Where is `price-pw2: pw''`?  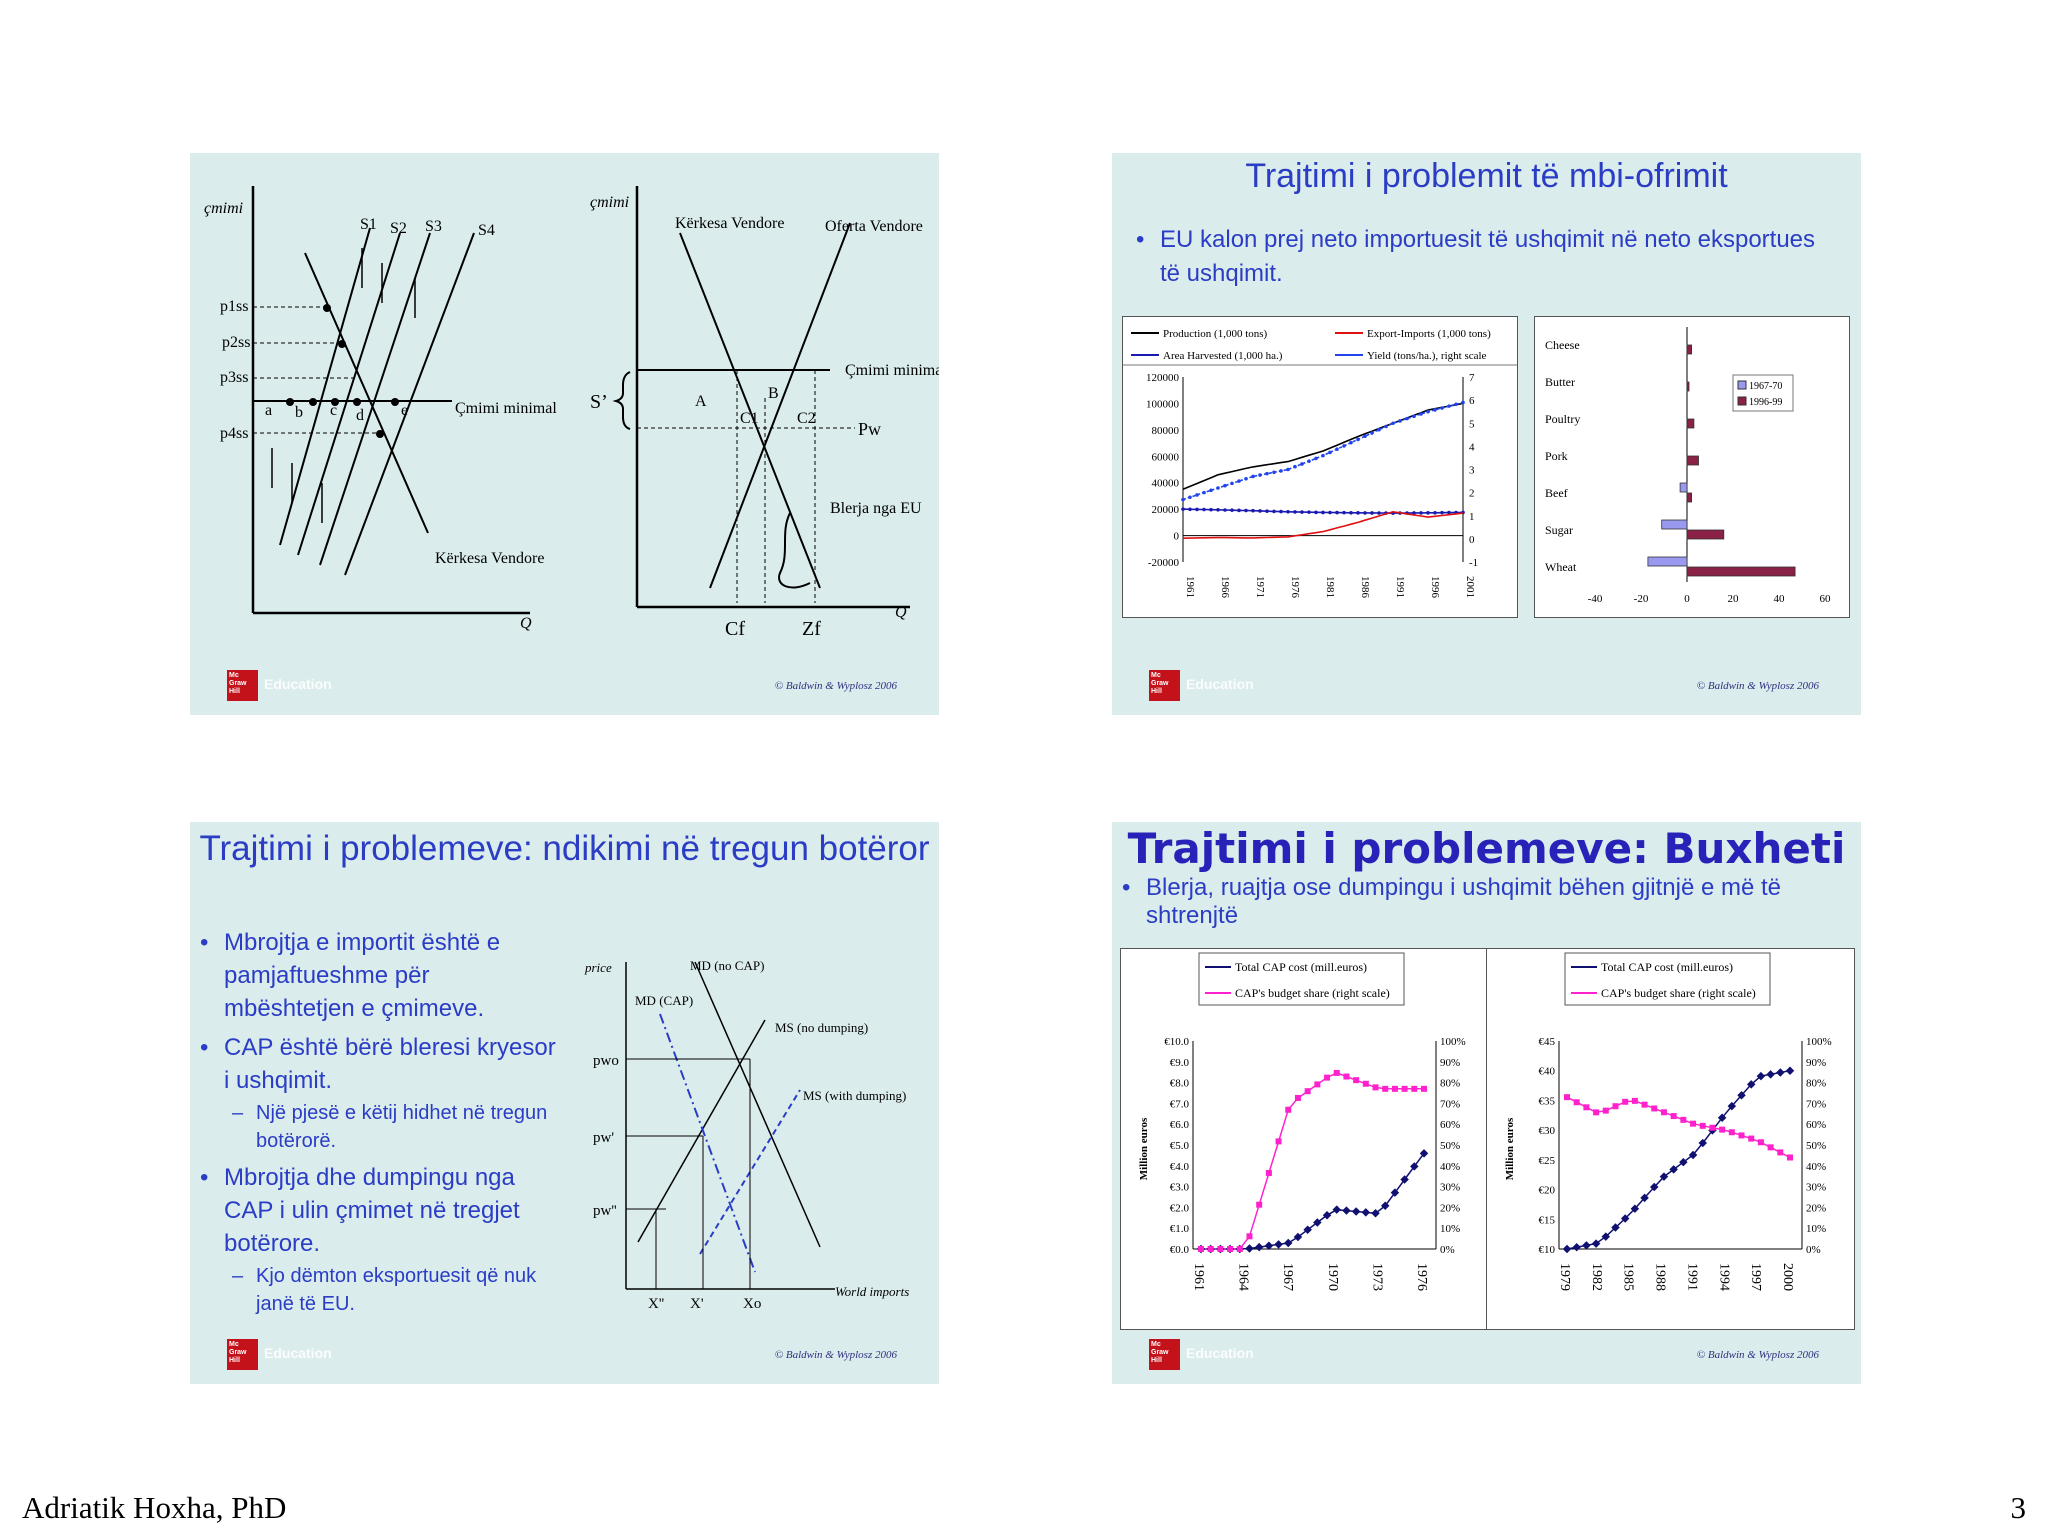 price-pw2: pw'' is located at coordinates (605, 1211).